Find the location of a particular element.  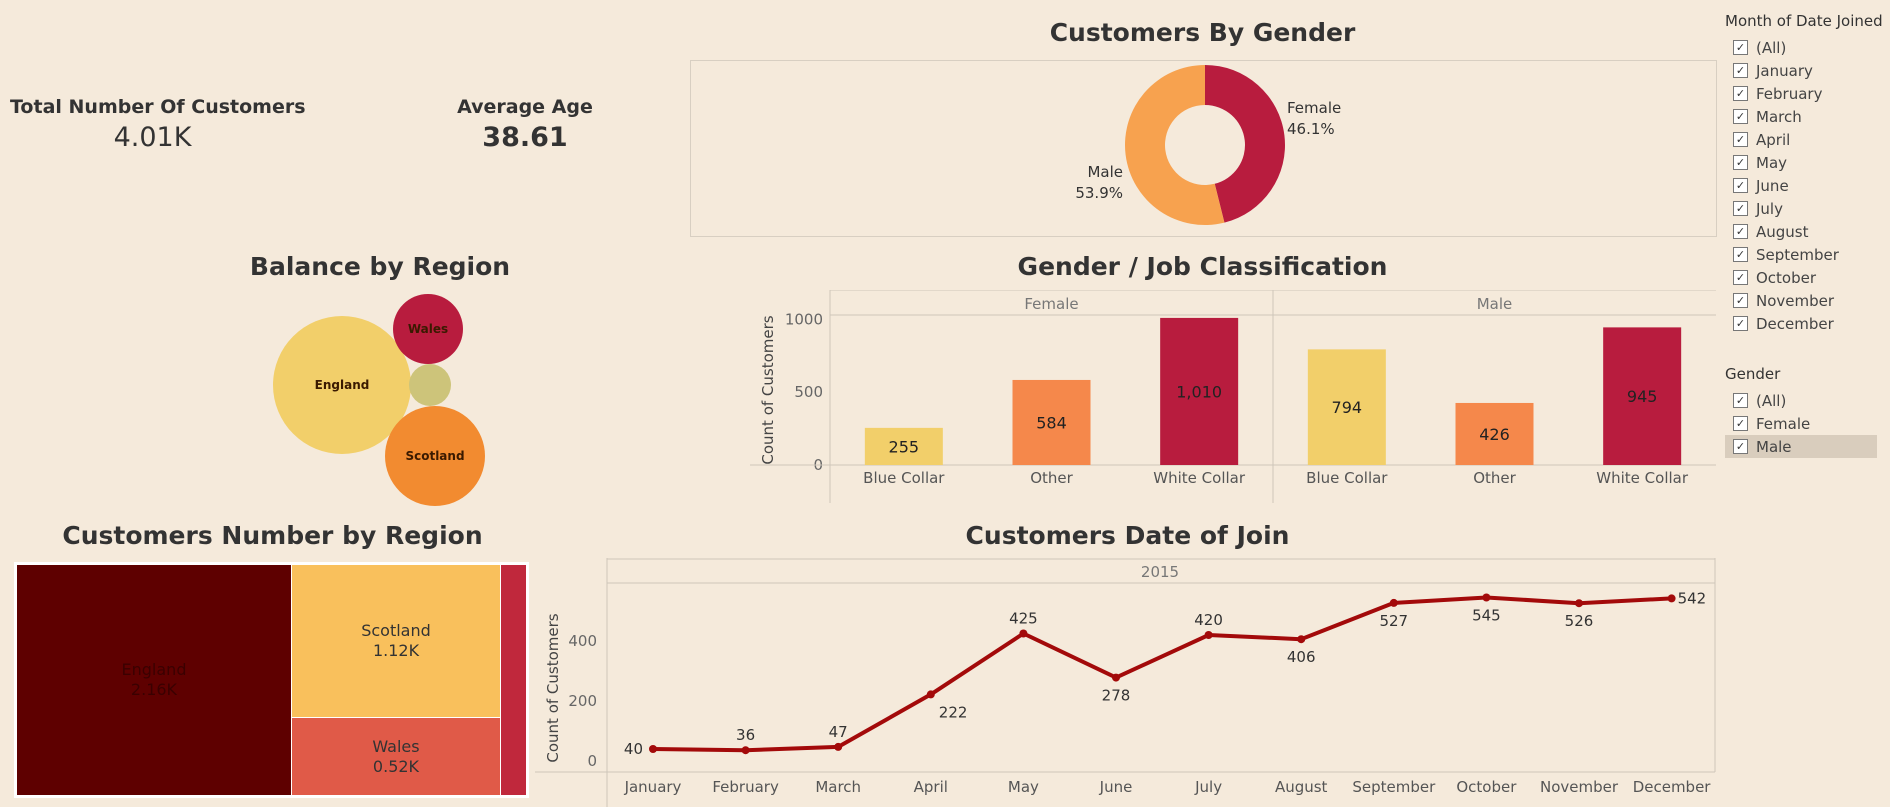

job-panel-header-female: Female is located at coordinates (1051, 304).